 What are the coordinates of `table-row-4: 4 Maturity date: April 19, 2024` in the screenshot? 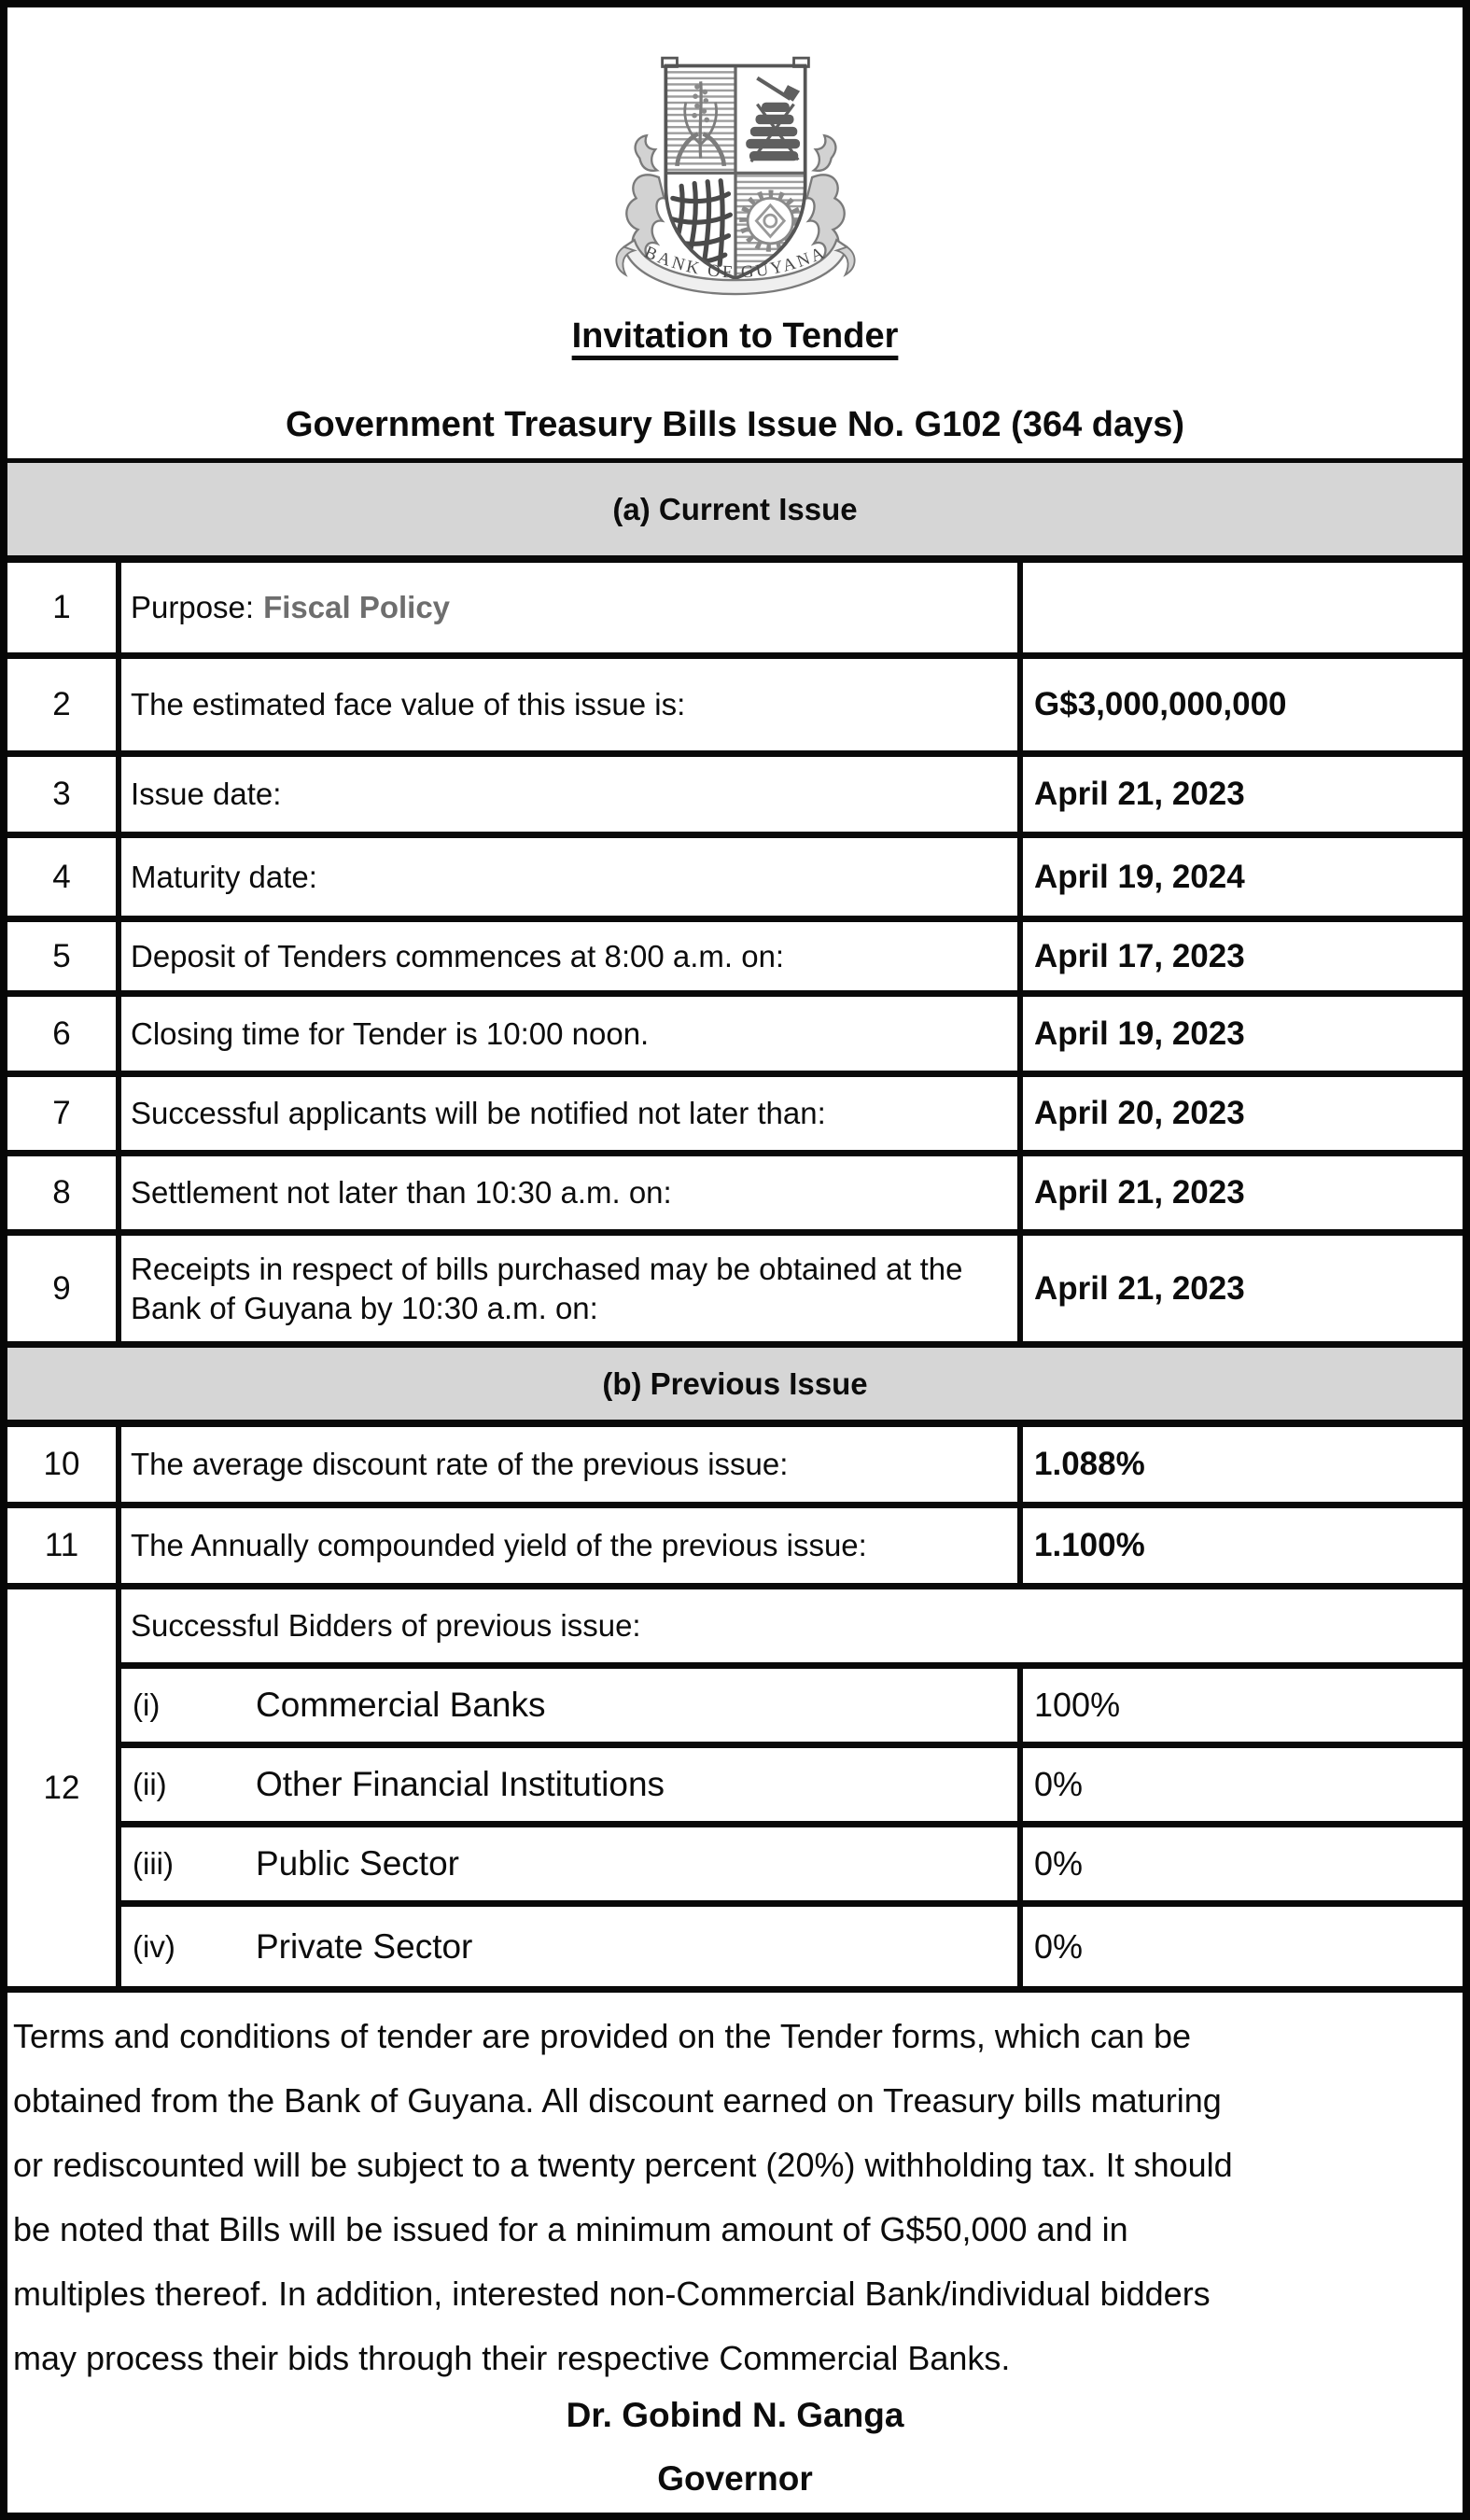 It's located at (735, 880).